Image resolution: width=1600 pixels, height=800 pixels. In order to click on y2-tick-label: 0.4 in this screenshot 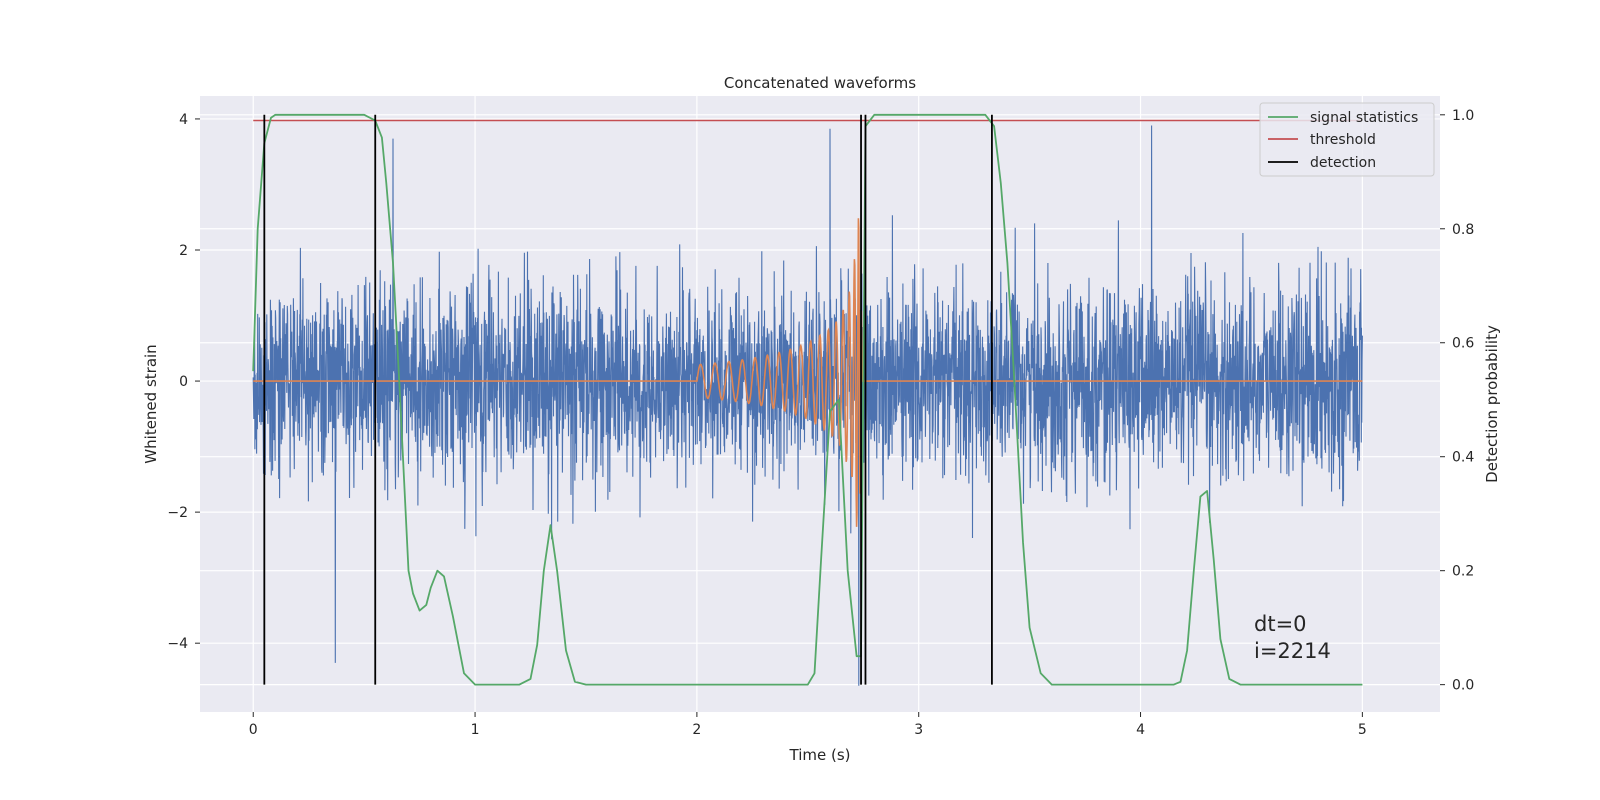, I will do `click(1463, 458)`.